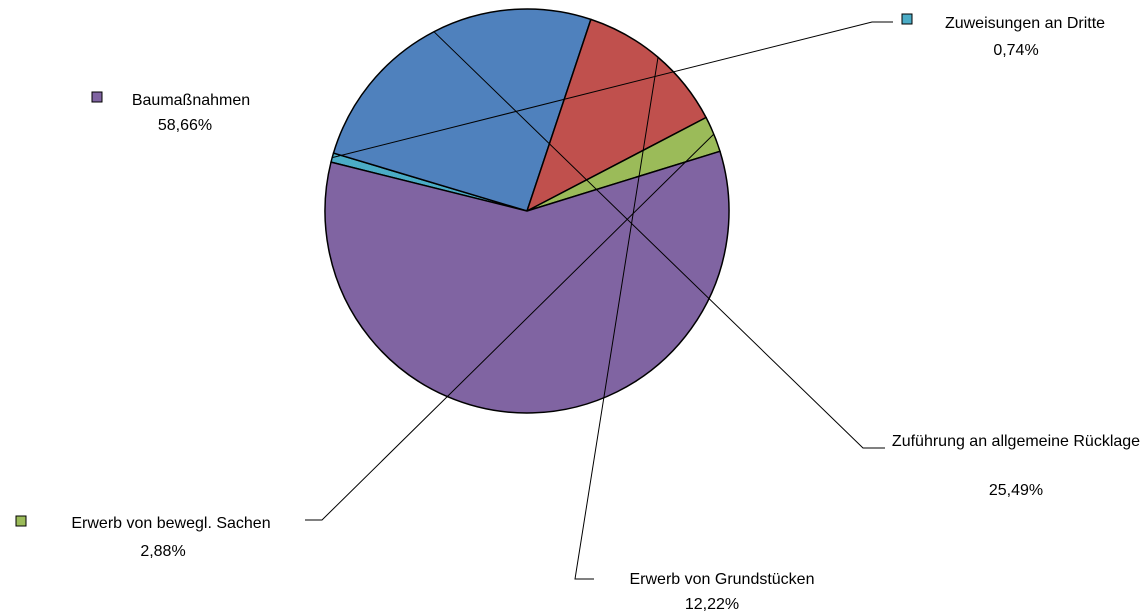 The width and height of the screenshot is (1142, 616). What do you see at coordinates (1003, 36) in the screenshot?
I see `slice-label-zuweisungen: Zuweisungen an Dritte 0,74%` at bounding box center [1003, 36].